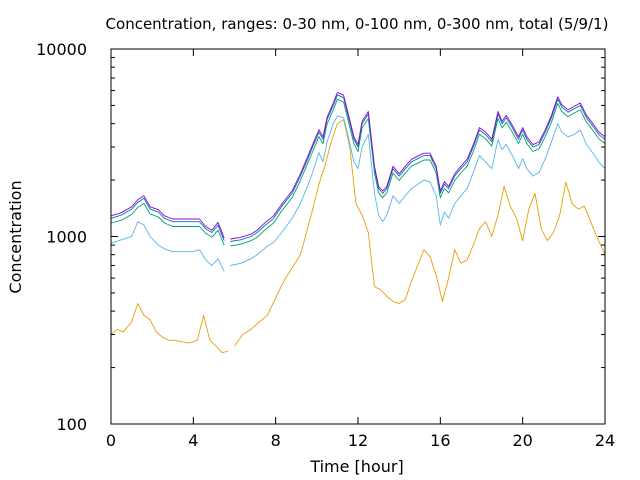 The height and width of the screenshot is (480, 640). Describe the element at coordinates (71, 424) in the screenshot. I see `y-tick-label: 100` at that location.